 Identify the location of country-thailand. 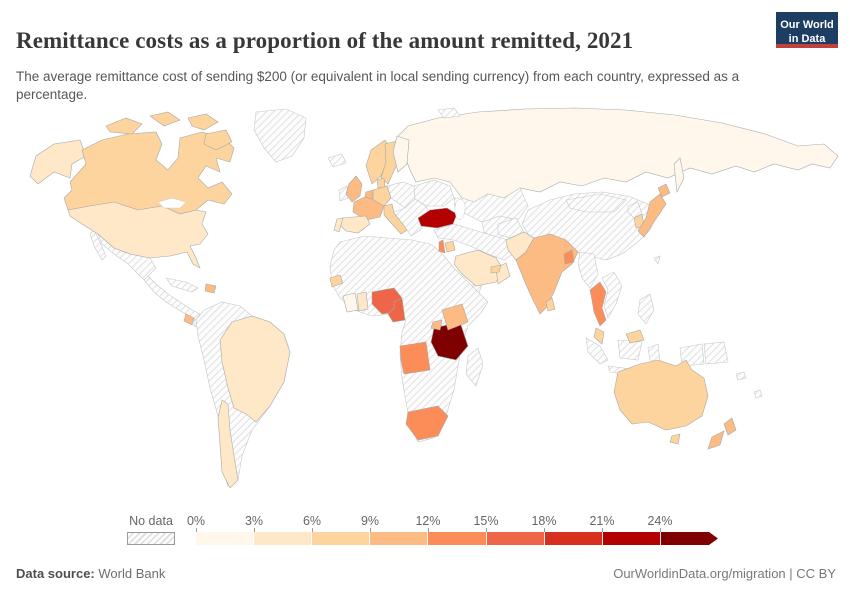
(598, 304).